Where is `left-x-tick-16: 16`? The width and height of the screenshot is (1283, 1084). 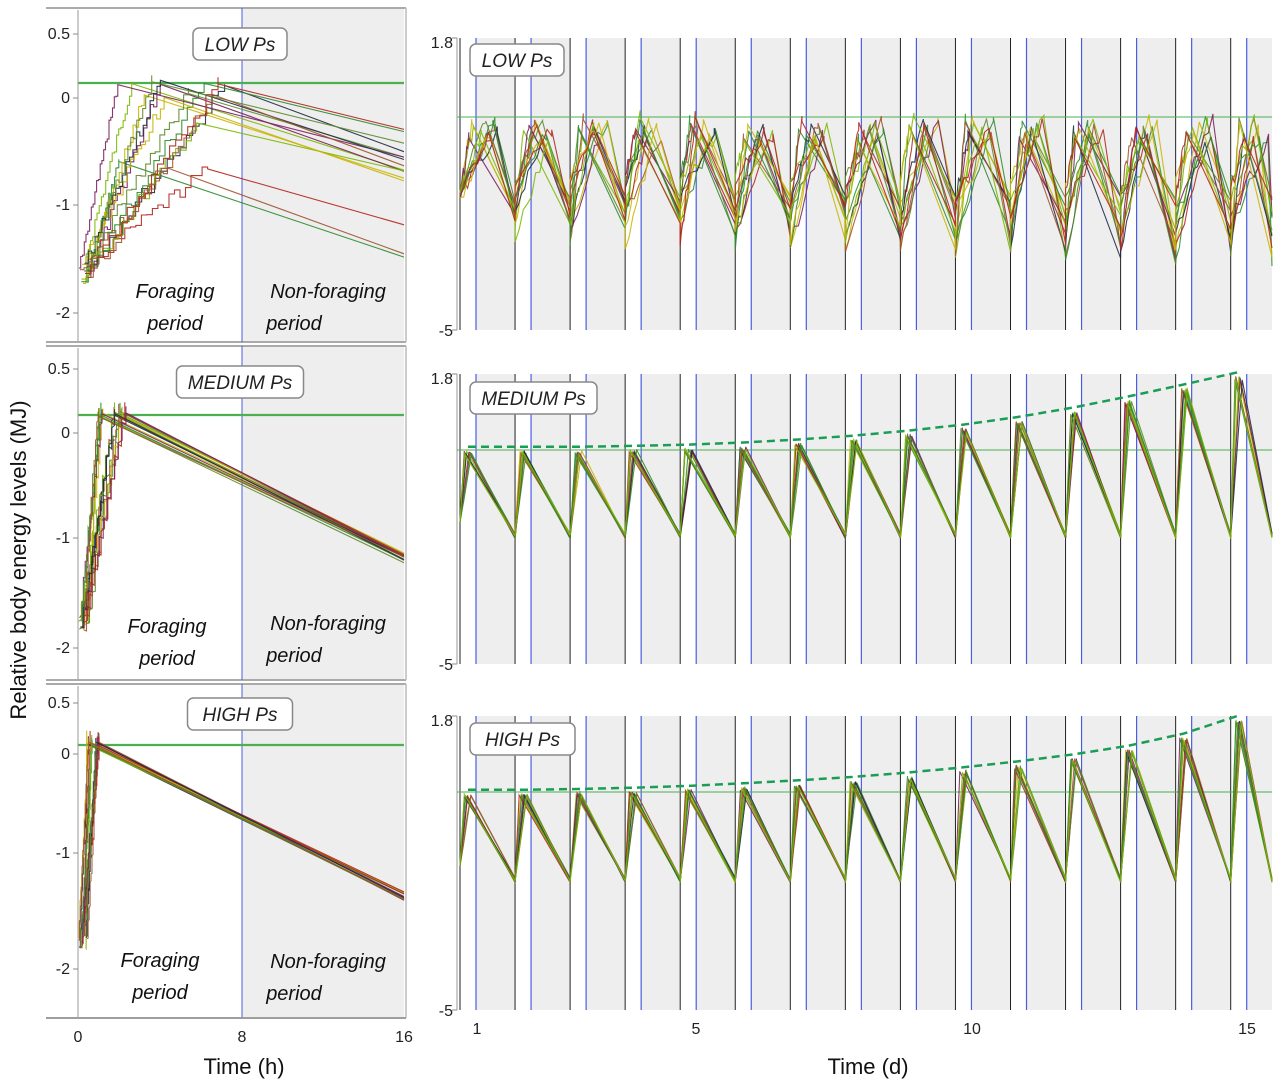 left-x-tick-16: 16 is located at coordinates (404, 1037).